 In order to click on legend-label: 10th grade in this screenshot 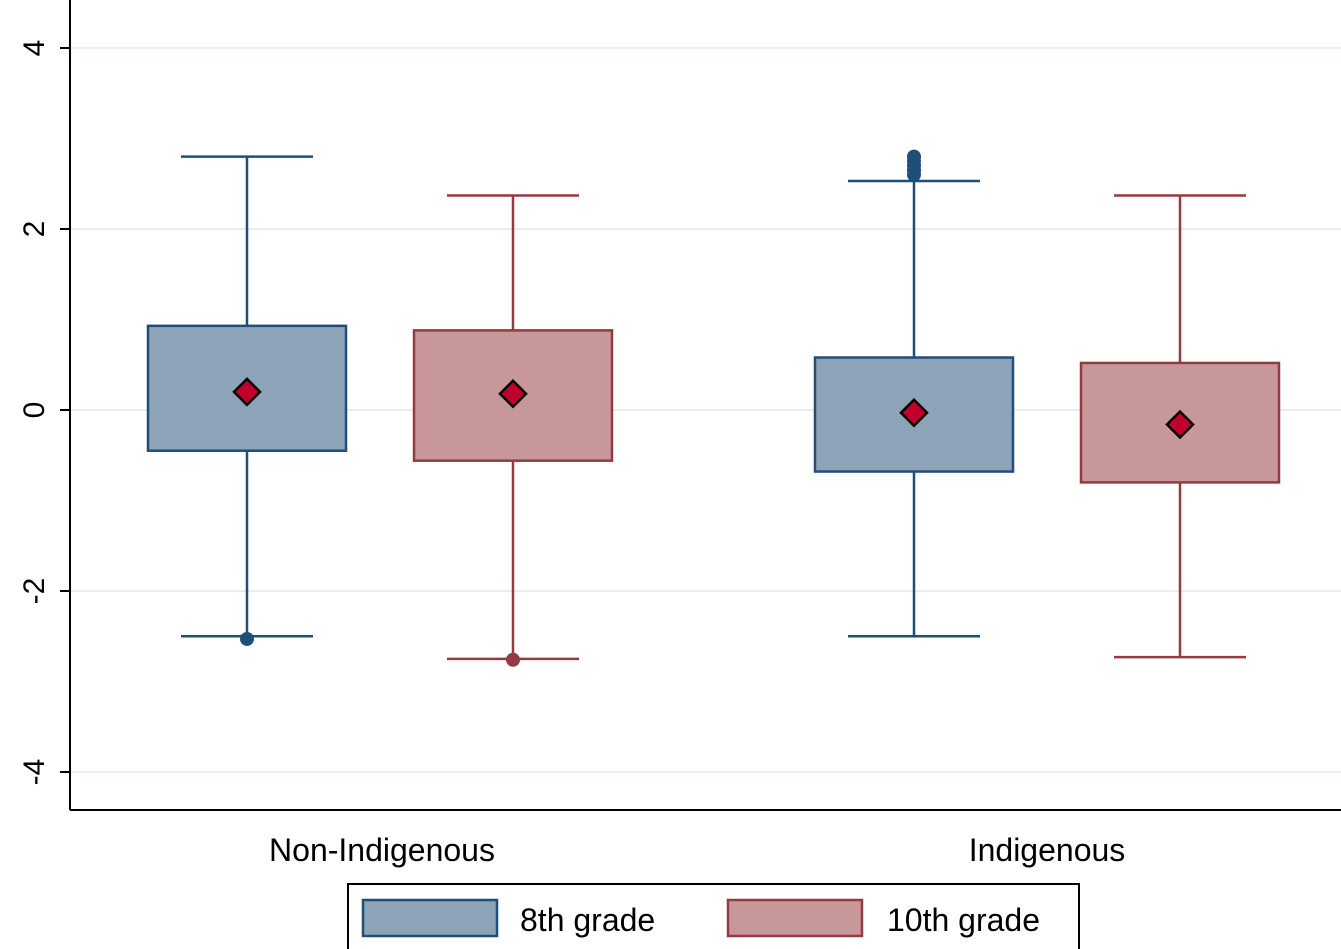, I will do `click(963, 920)`.